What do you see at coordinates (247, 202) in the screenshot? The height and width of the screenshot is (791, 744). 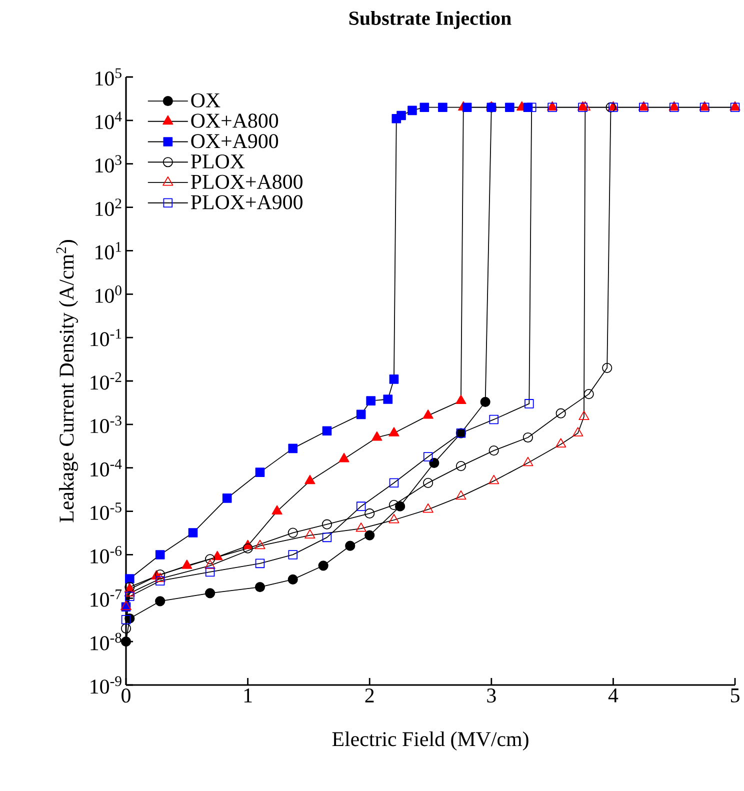 I see `legend-label: PLOX+A900` at bounding box center [247, 202].